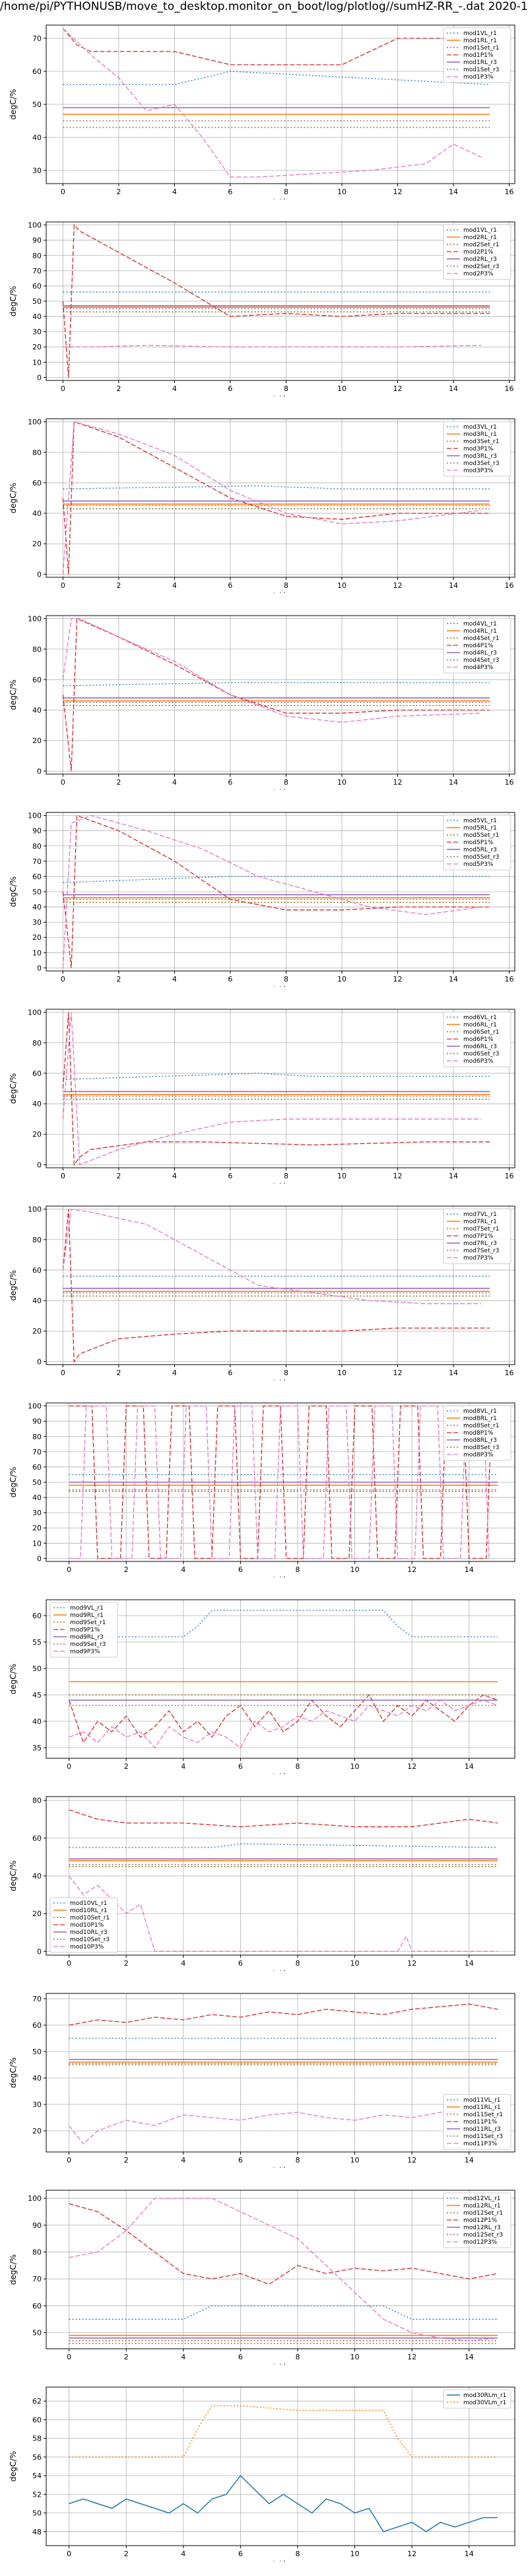 This screenshot has height=2576, width=528. Describe the element at coordinates (480, 1214) in the screenshot. I see `legend-entry: mod7VL_r1` at that location.